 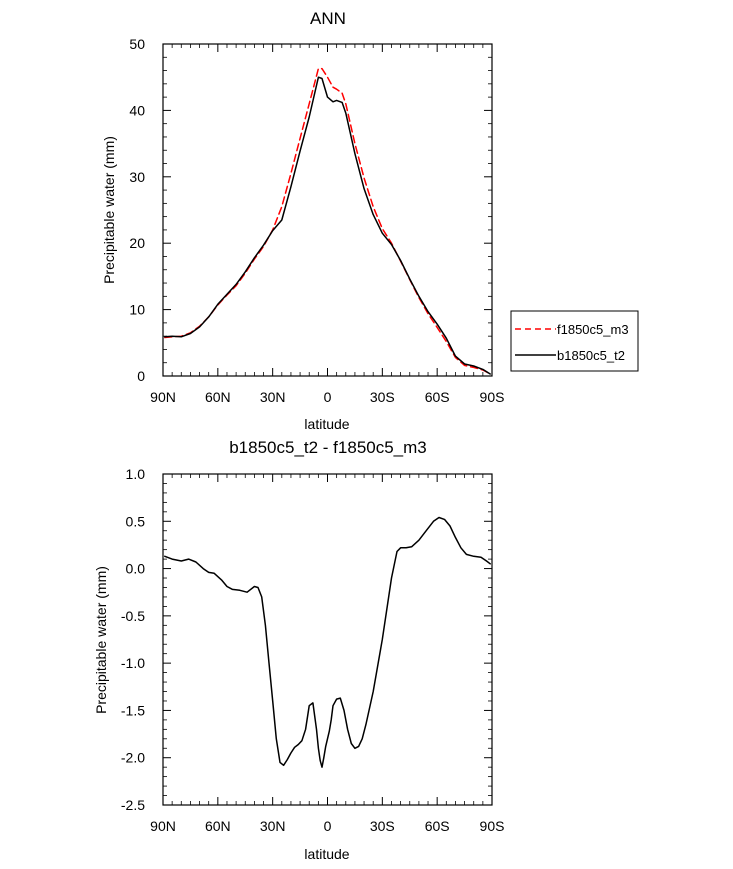 I want to click on bottom-xtick-label: 90S, so click(x=492, y=826).